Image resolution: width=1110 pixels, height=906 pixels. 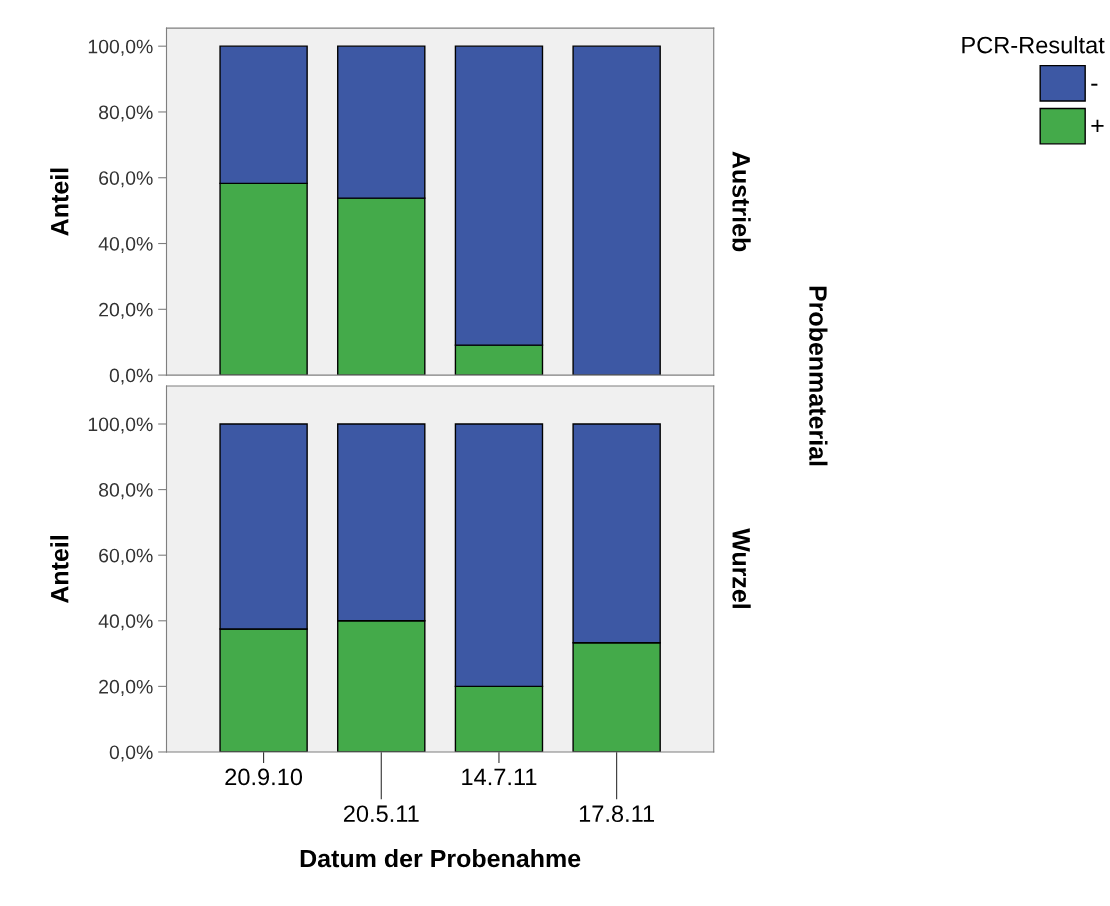 What do you see at coordinates (741, 568) in the screenshot?
I see `y2-axis-title: Wurzel` at bounding box center [741, 568].